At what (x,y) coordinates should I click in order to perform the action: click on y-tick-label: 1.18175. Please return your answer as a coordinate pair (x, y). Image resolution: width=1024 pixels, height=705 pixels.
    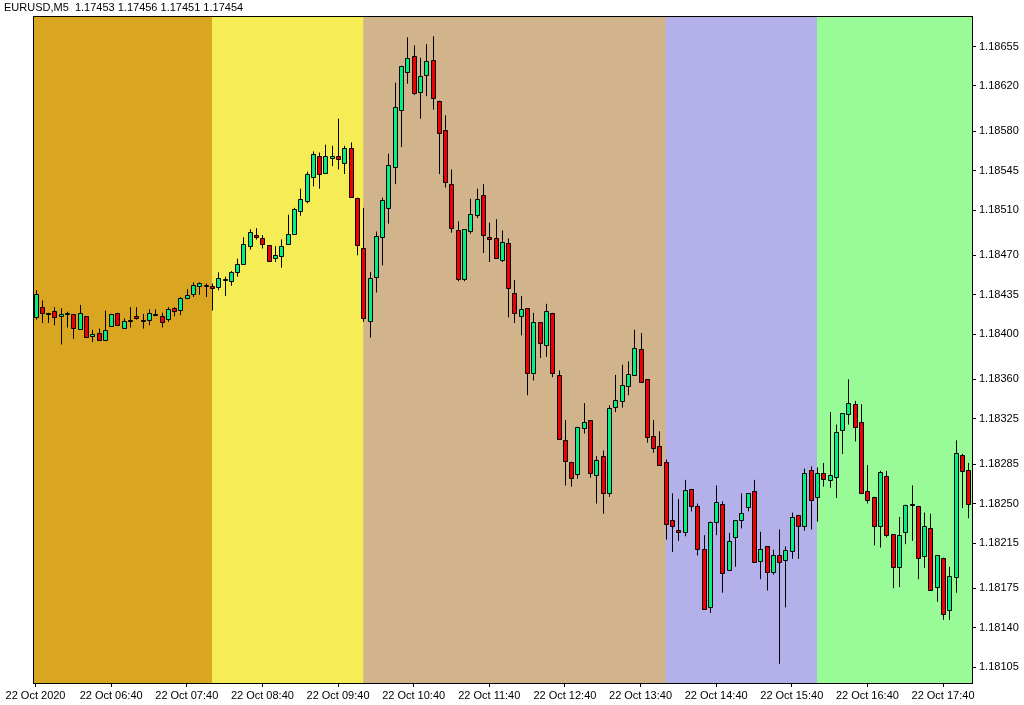
    Looking at the image, I should click on (999, 587).